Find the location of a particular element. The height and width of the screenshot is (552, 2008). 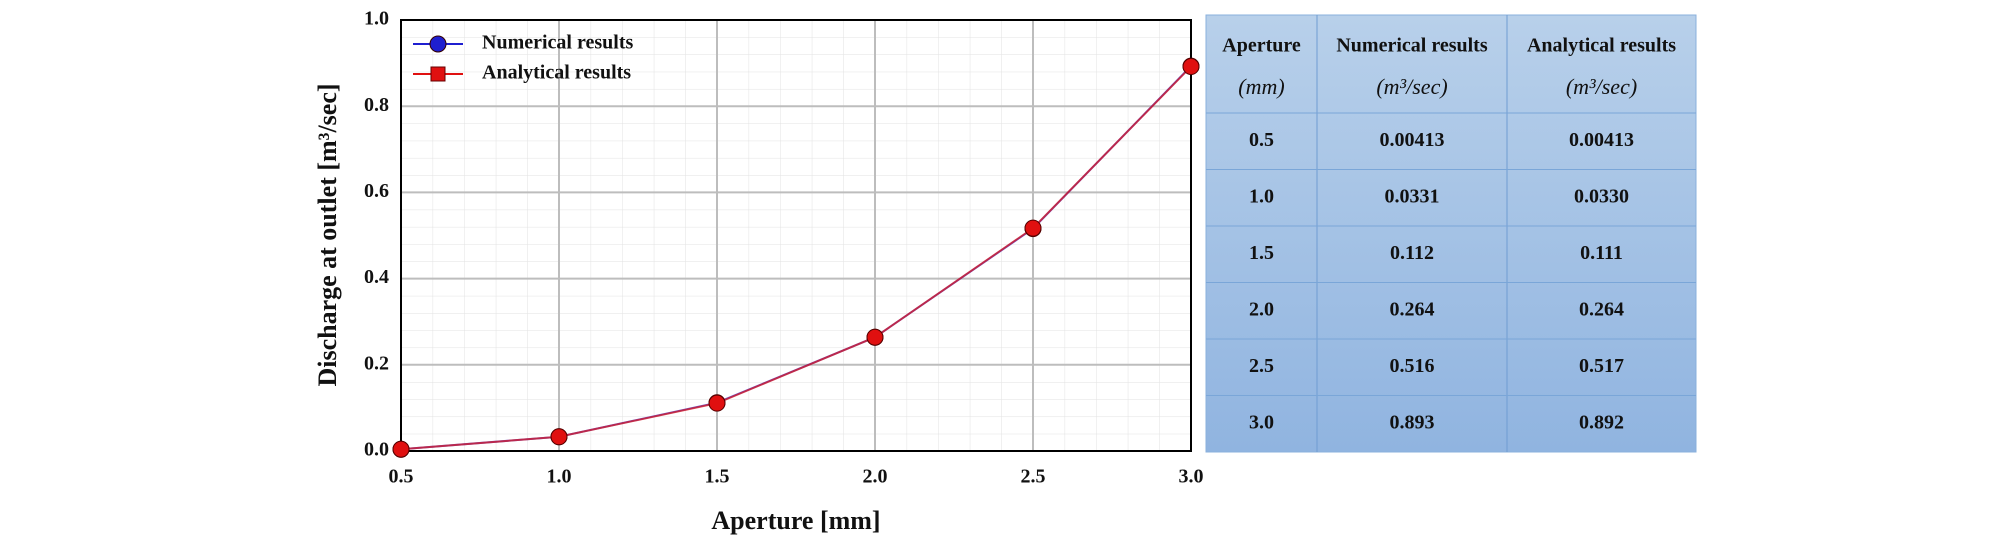

table-cell: 0.5 is located at coordinates (1261, 140).